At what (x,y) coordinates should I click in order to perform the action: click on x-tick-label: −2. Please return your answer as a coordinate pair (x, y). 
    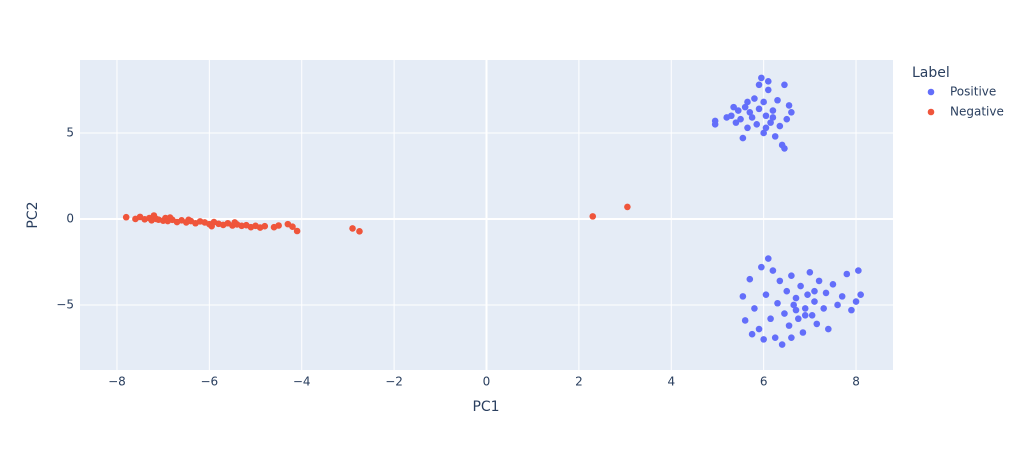
    Looking at the image, I should click on (394, 382).